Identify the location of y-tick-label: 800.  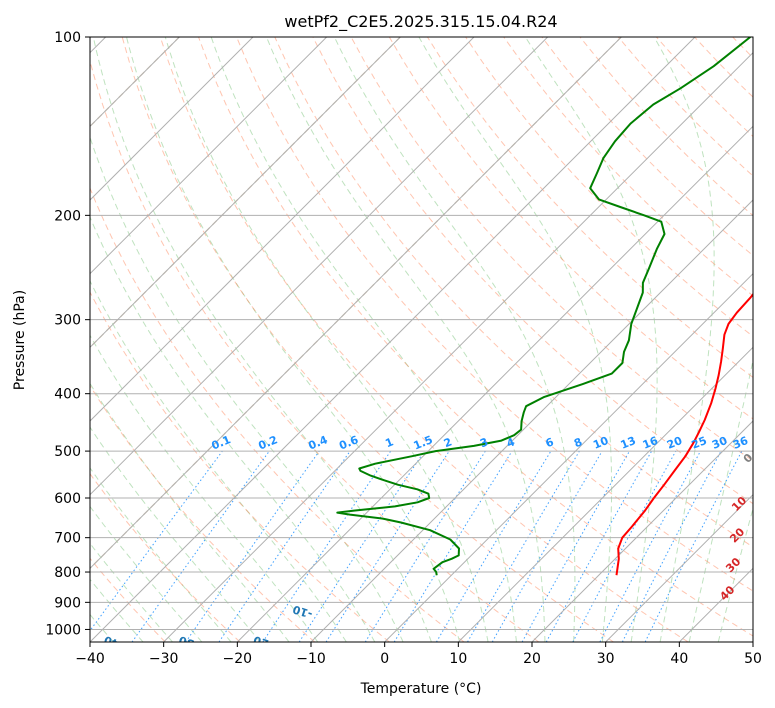
(67, 573).